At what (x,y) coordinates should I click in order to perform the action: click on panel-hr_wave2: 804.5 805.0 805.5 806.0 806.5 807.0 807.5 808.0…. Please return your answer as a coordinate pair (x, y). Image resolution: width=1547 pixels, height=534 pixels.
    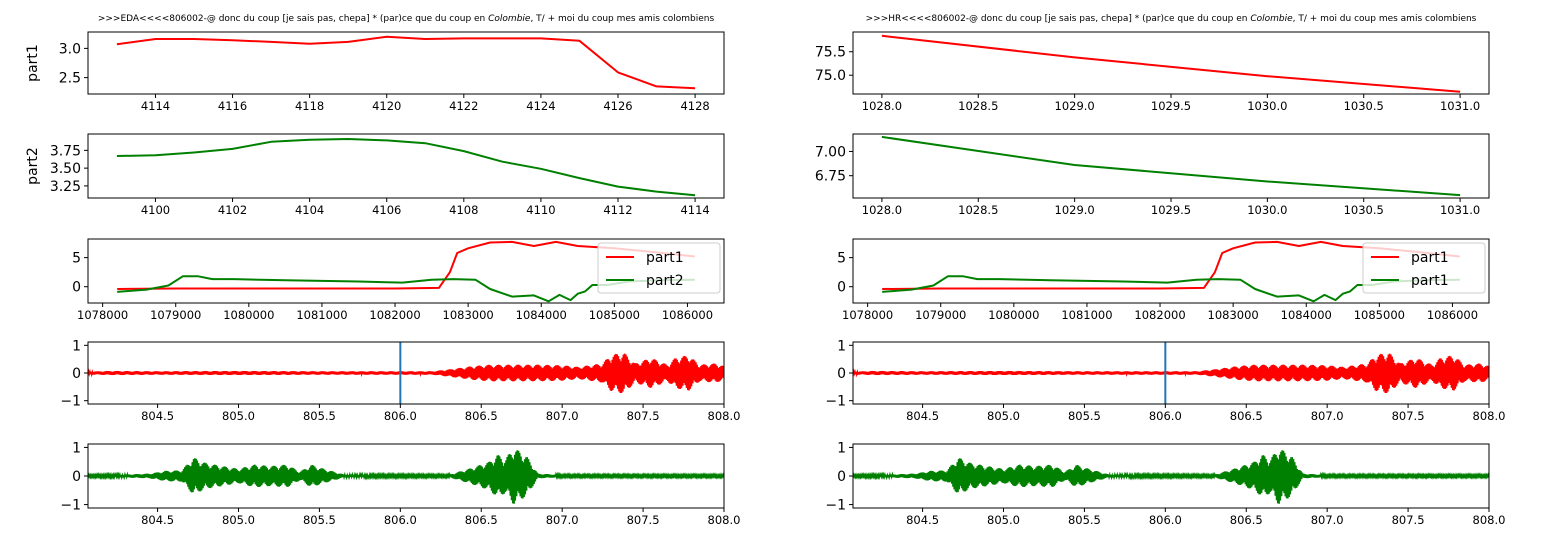
    Looking at the image, I should click on (1165, 483).